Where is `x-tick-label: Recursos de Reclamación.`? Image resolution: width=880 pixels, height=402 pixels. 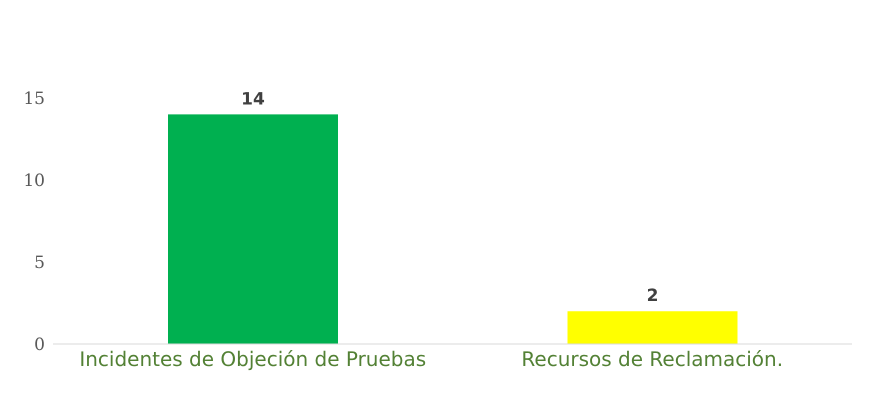
x-tick-label: Recursos de Reclamación. is located at coordinates (652, 359).